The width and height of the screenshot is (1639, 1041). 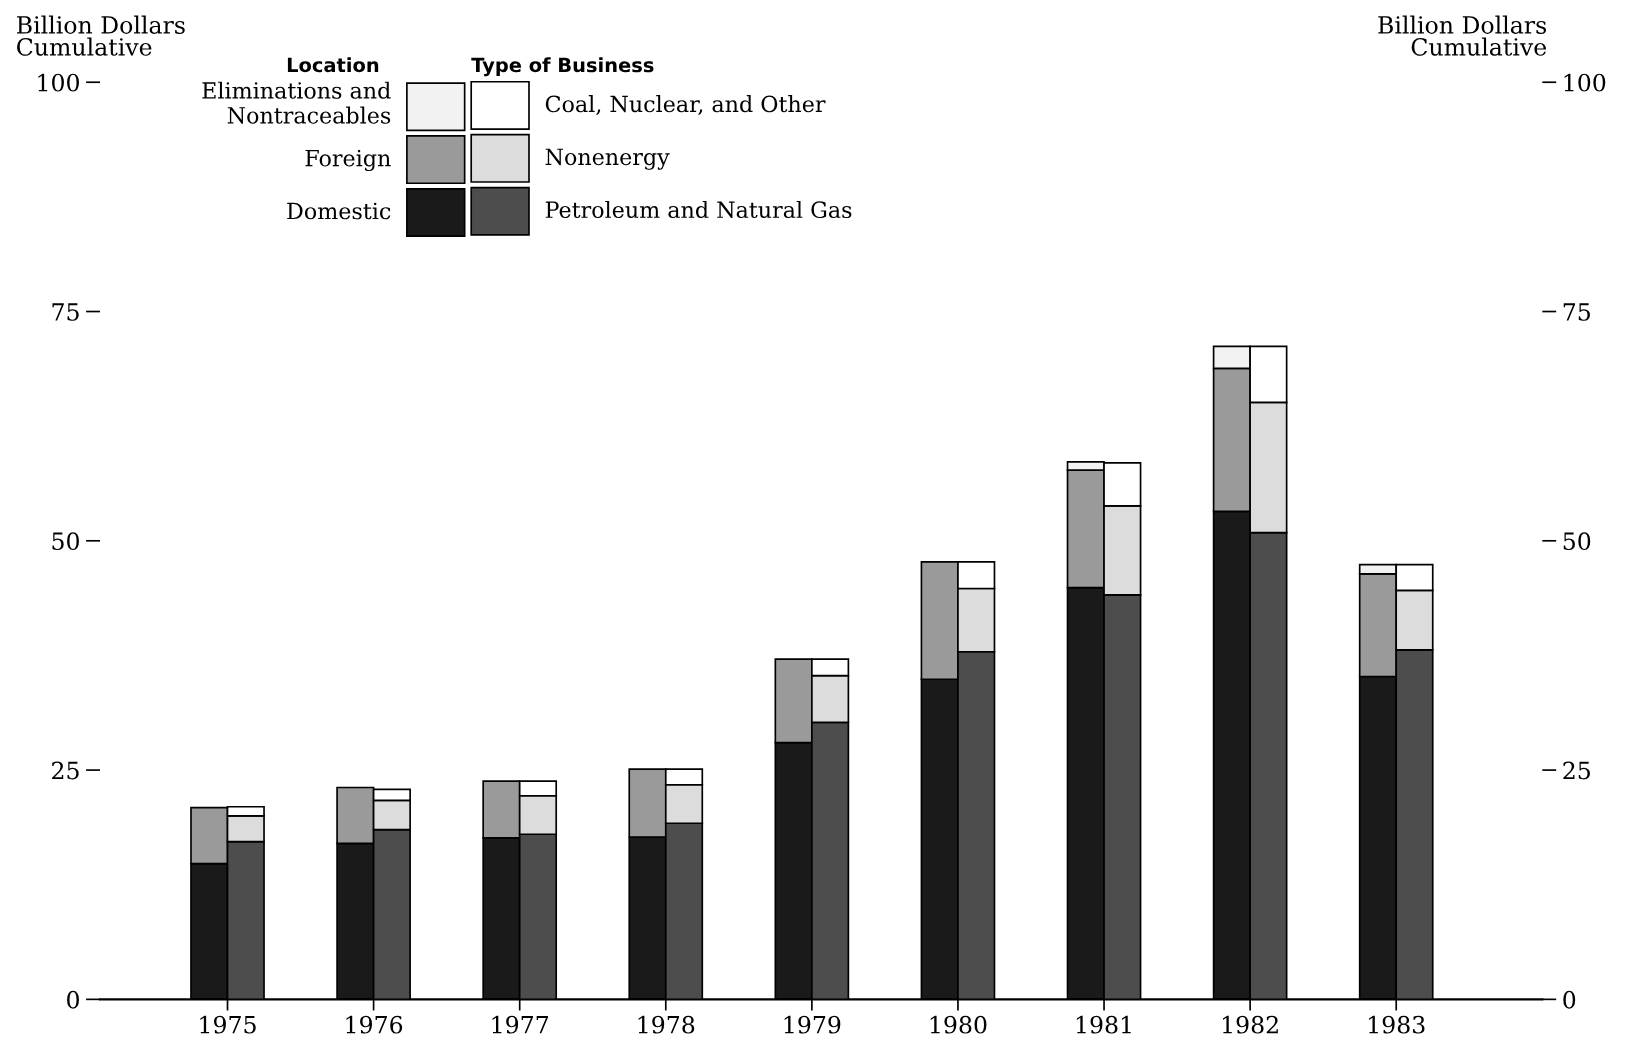 What do you see at coordinates (101, 35) in the screenshot?
I see `y-axis-title: Billion Dollars Cumulative` at bounding box center [101, 35].